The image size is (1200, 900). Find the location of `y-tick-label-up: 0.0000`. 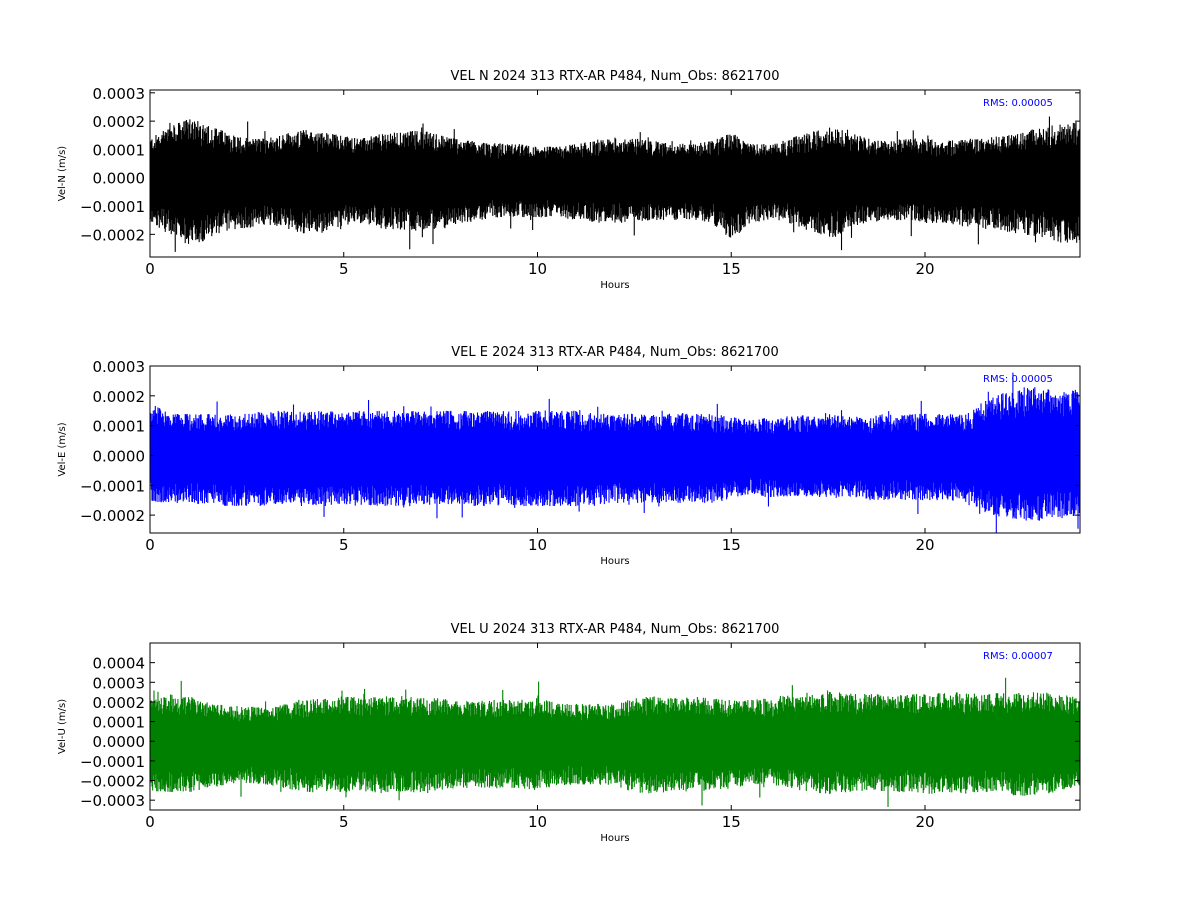

y-tick-label-up: 0.0000 is located at coordinates (119, 742).